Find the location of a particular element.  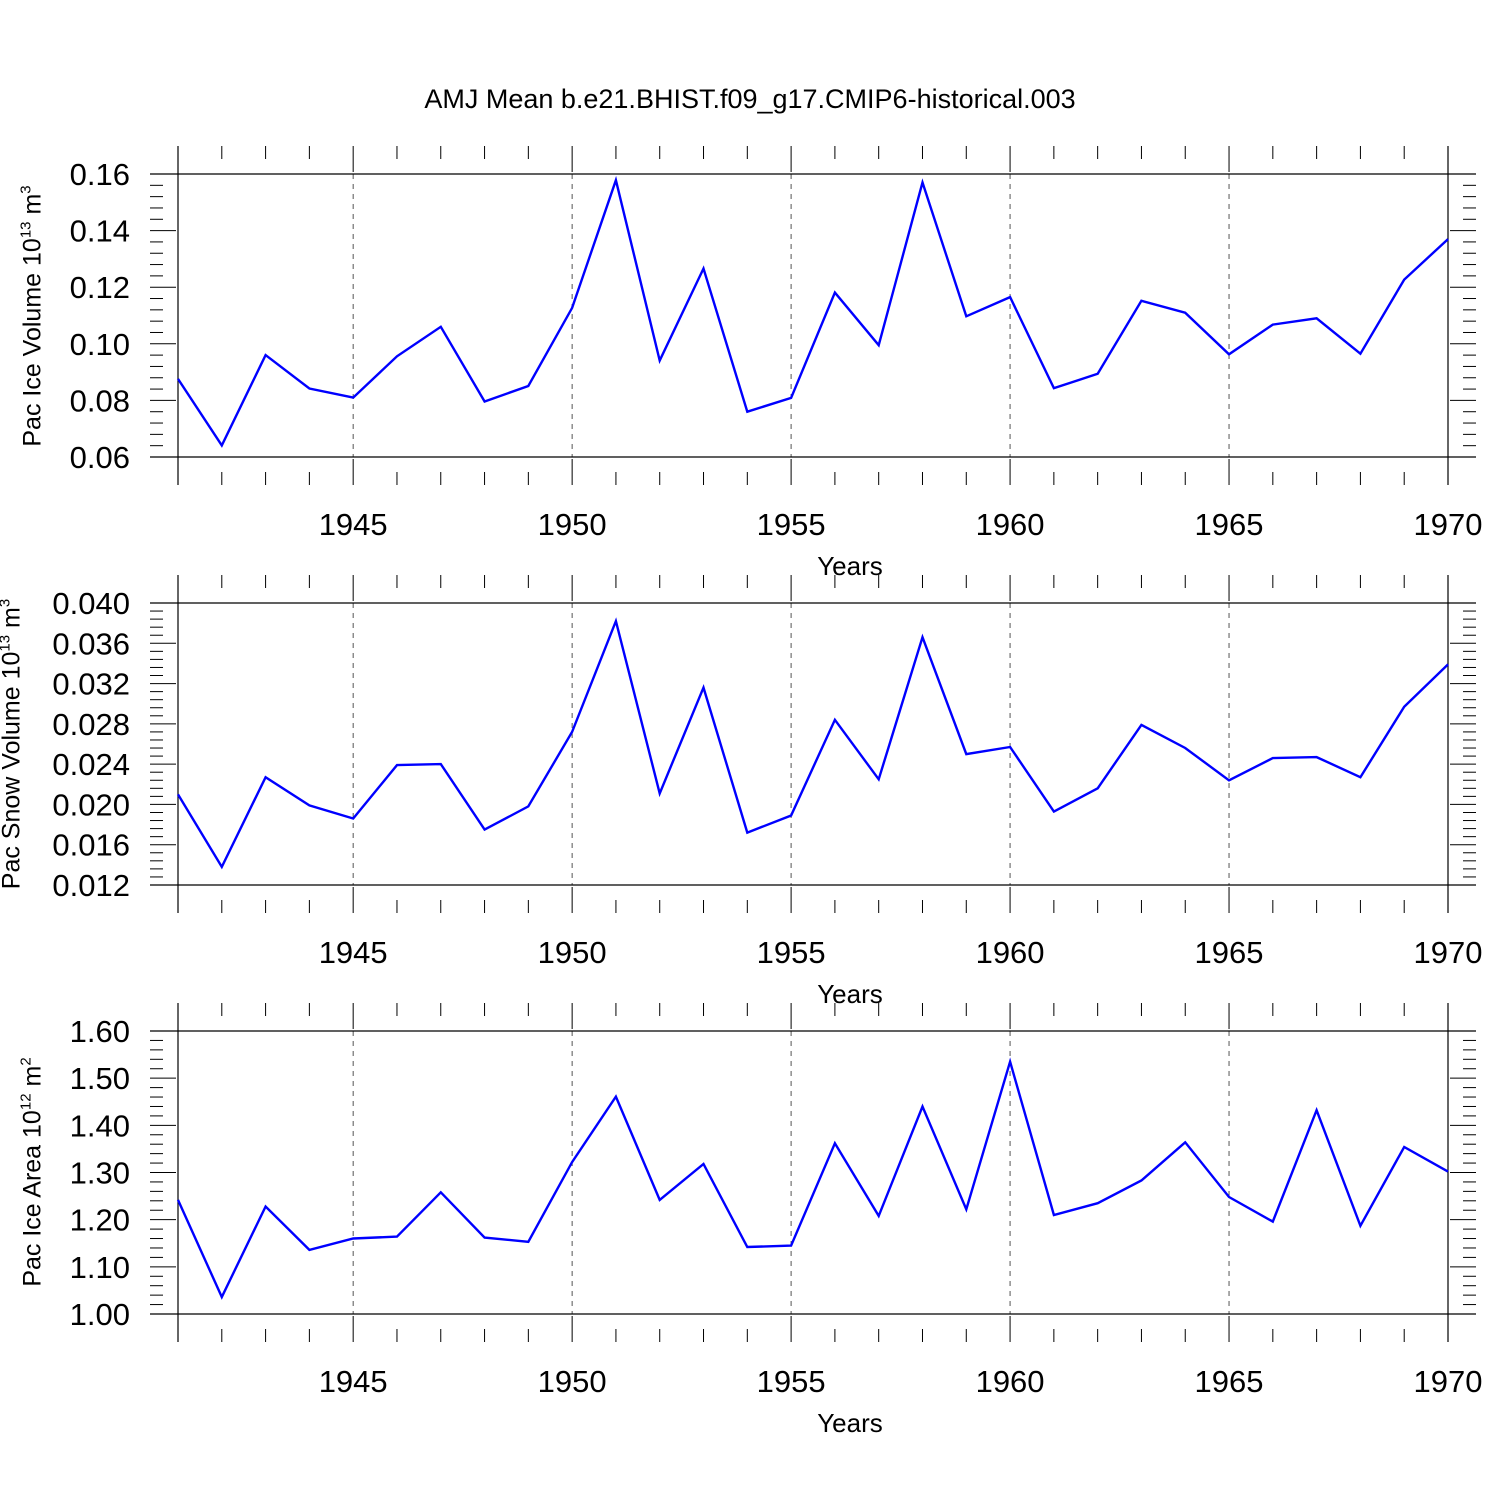

y-axis-label-snow-volume: Pac Snow Volume 1013 m3 is located at coordinates (13, 744).